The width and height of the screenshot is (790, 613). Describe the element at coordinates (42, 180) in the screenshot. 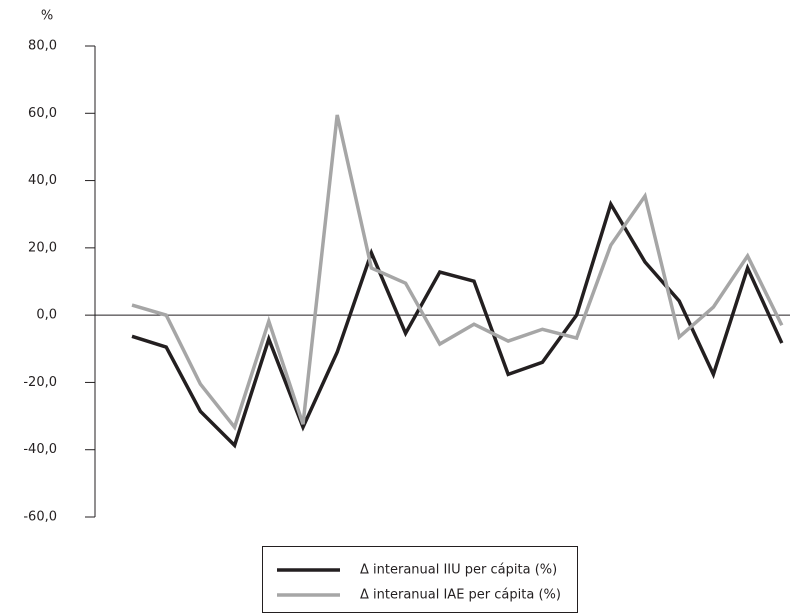

I see `y-tick-label: 40,0` at that location.